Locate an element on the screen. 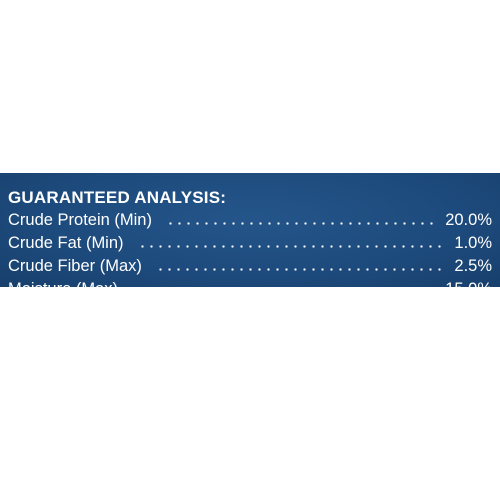 The width and height of the screenshot is (500, 500). nutrient-value: 1.0% is located at coordinates (473, 243).